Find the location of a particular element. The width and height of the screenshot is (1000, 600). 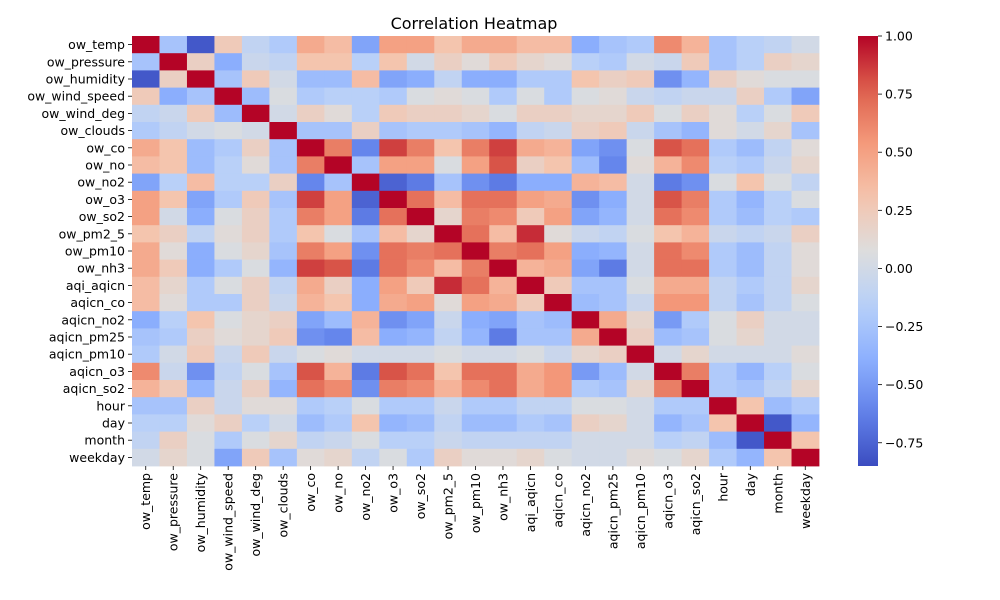

colorbar-tick-label: −0.50 is located at coordinates (904, 384).